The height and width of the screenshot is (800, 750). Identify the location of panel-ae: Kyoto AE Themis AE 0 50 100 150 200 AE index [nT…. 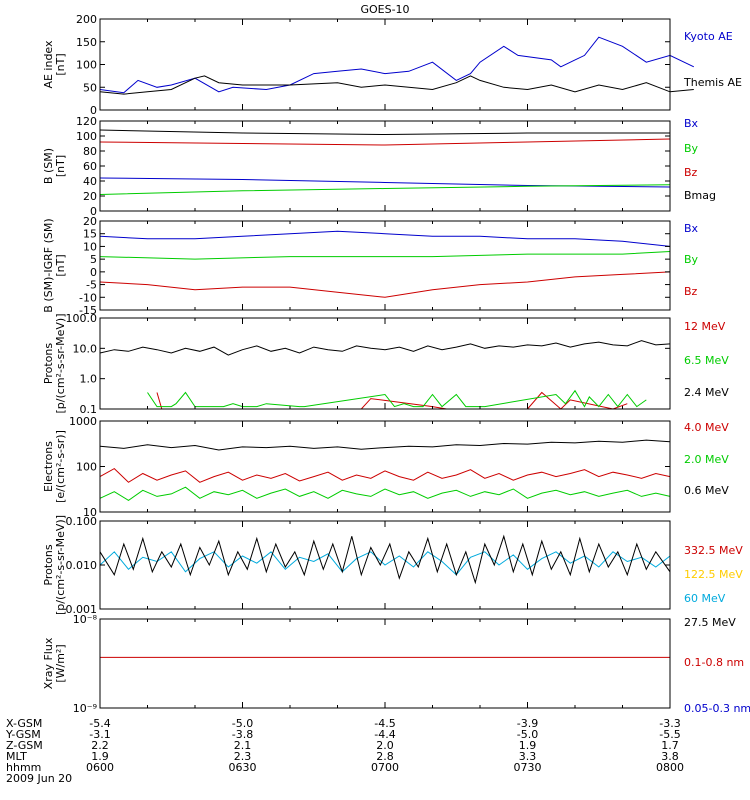
(392, 65).